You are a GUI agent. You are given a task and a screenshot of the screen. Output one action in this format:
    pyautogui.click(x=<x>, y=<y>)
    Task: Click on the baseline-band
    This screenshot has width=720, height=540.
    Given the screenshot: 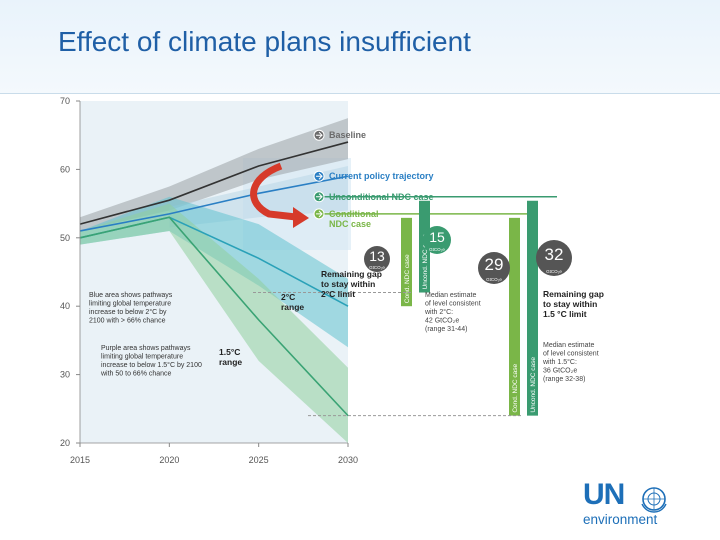 What is the action you would take?
    pyautogui.click(x=214, y=174)
    